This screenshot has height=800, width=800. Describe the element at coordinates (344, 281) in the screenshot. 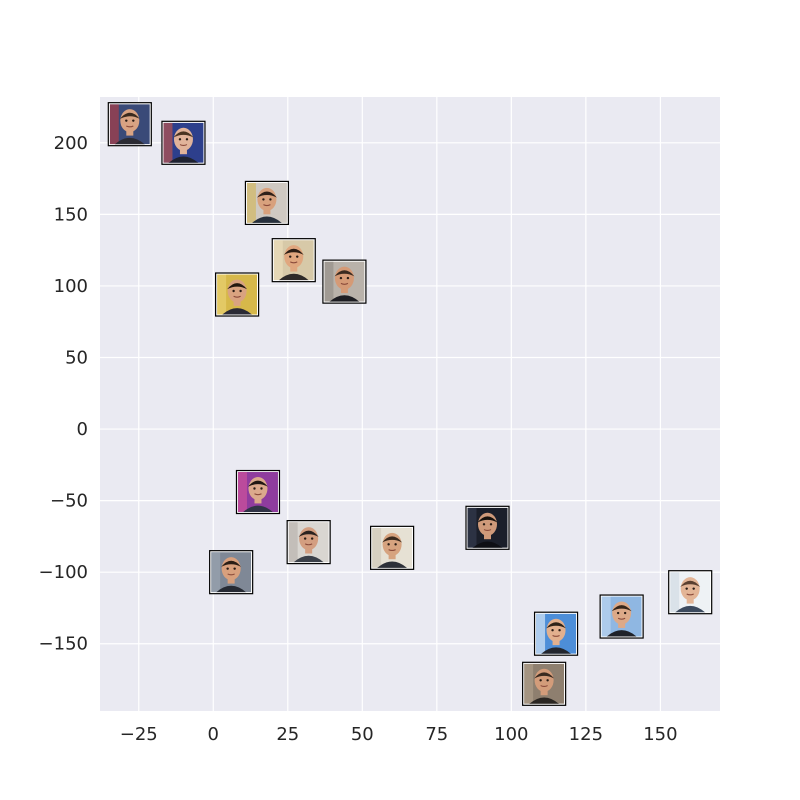

I see `scatter-point-face-speaking` at that location.